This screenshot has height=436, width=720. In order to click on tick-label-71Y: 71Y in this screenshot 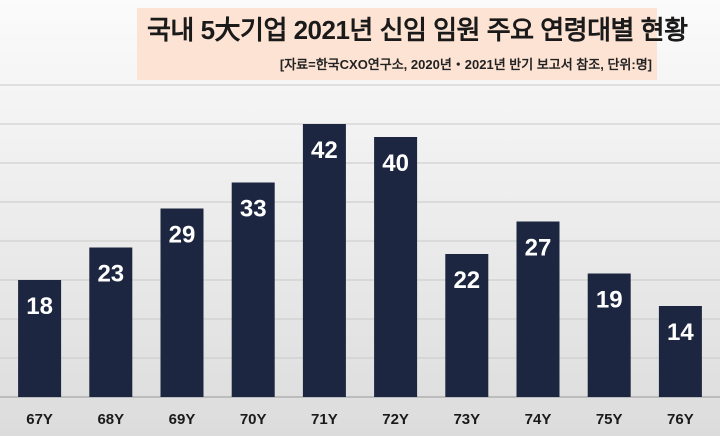, I will do `click(324, 419)`.